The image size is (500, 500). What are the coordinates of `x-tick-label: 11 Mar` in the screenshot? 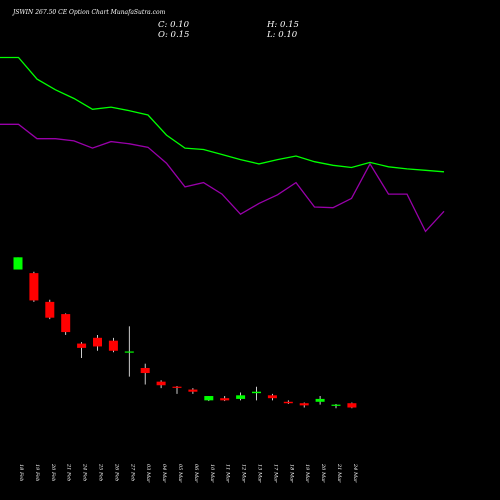 It's located at (228, 473).